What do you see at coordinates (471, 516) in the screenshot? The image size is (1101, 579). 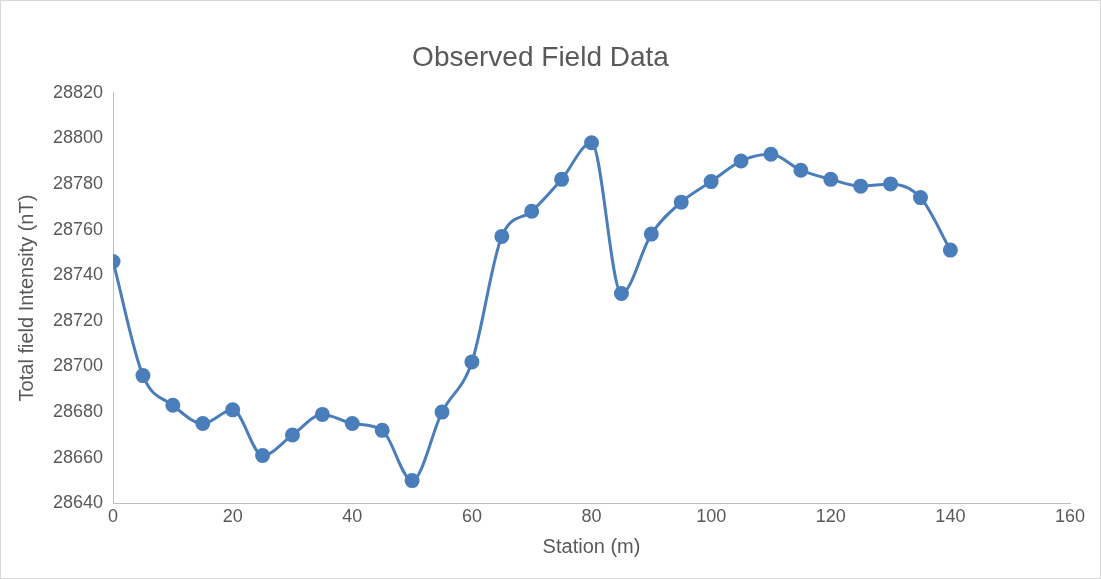 I see `x-tick-label: 60` at bounding box center [471, 516].